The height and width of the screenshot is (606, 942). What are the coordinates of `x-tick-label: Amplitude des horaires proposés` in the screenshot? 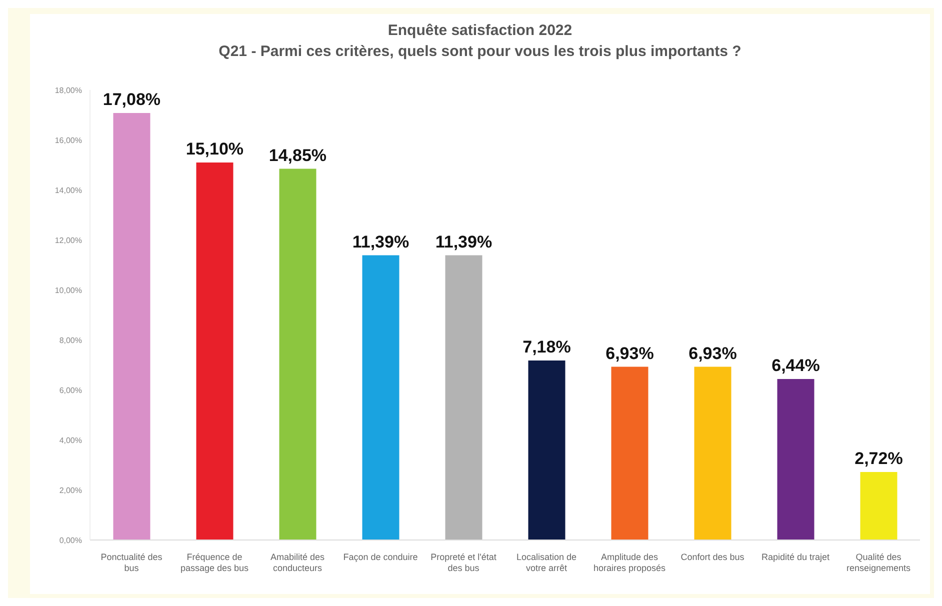 It's located at (629, 562).